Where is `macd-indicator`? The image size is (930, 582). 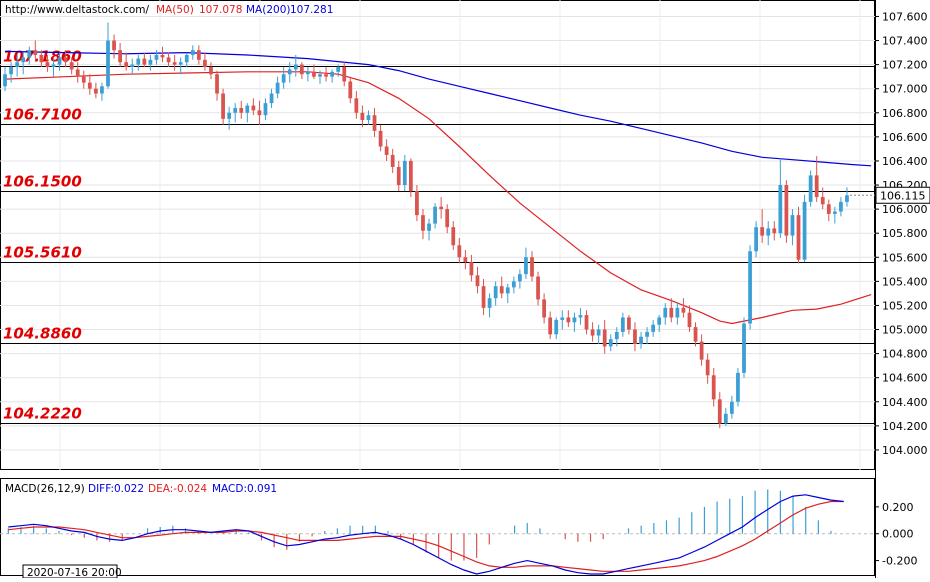 macd-indicator is located at coordinates (437, 532).